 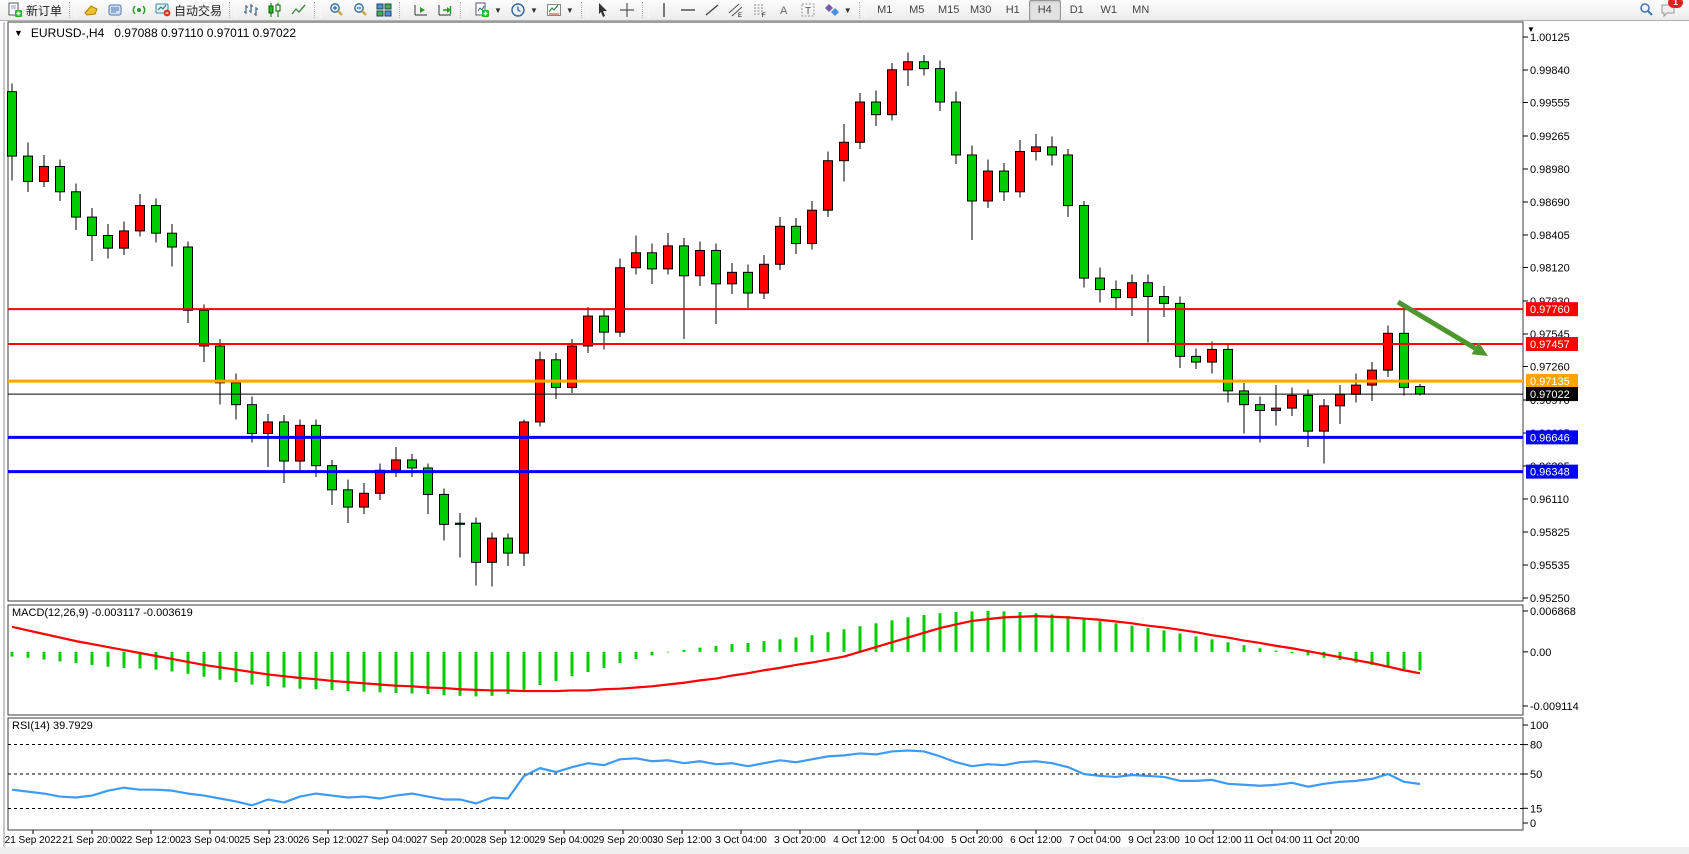 I want to click on data-window-icon, so click(x=115, y=10).